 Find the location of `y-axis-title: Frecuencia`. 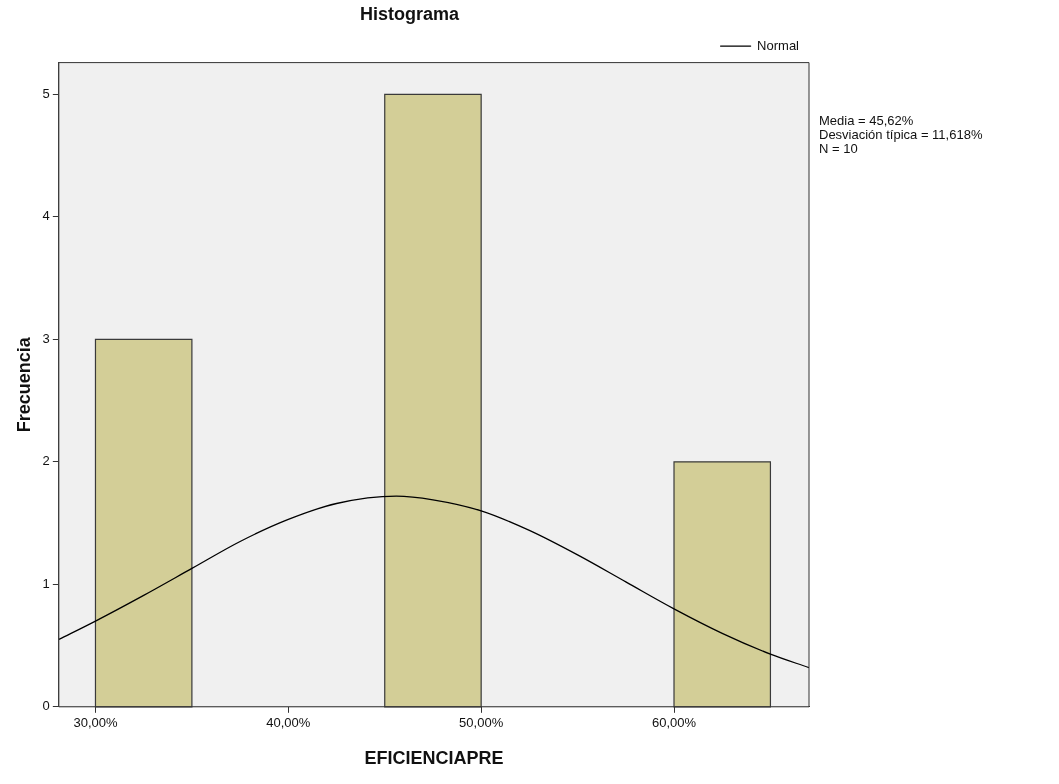

y-axis-title: Frecuencia is located at coordinates (23, 384).